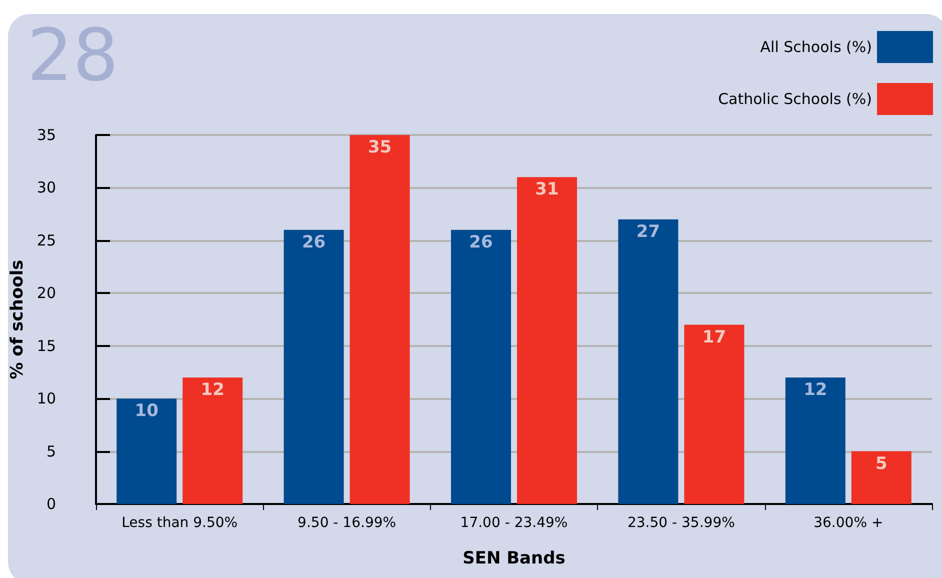 This screenshot has width=942, height=578. Describe the element at coordinates (347, 523) in the screenshot. I see `x-tick-label: 9.50 - 16.99%` at that location.